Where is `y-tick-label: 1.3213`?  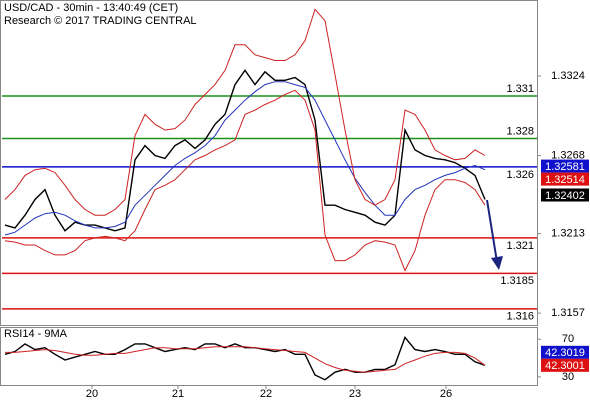 y-tick-label: 1.3213 is located at coordinates (568, 234).